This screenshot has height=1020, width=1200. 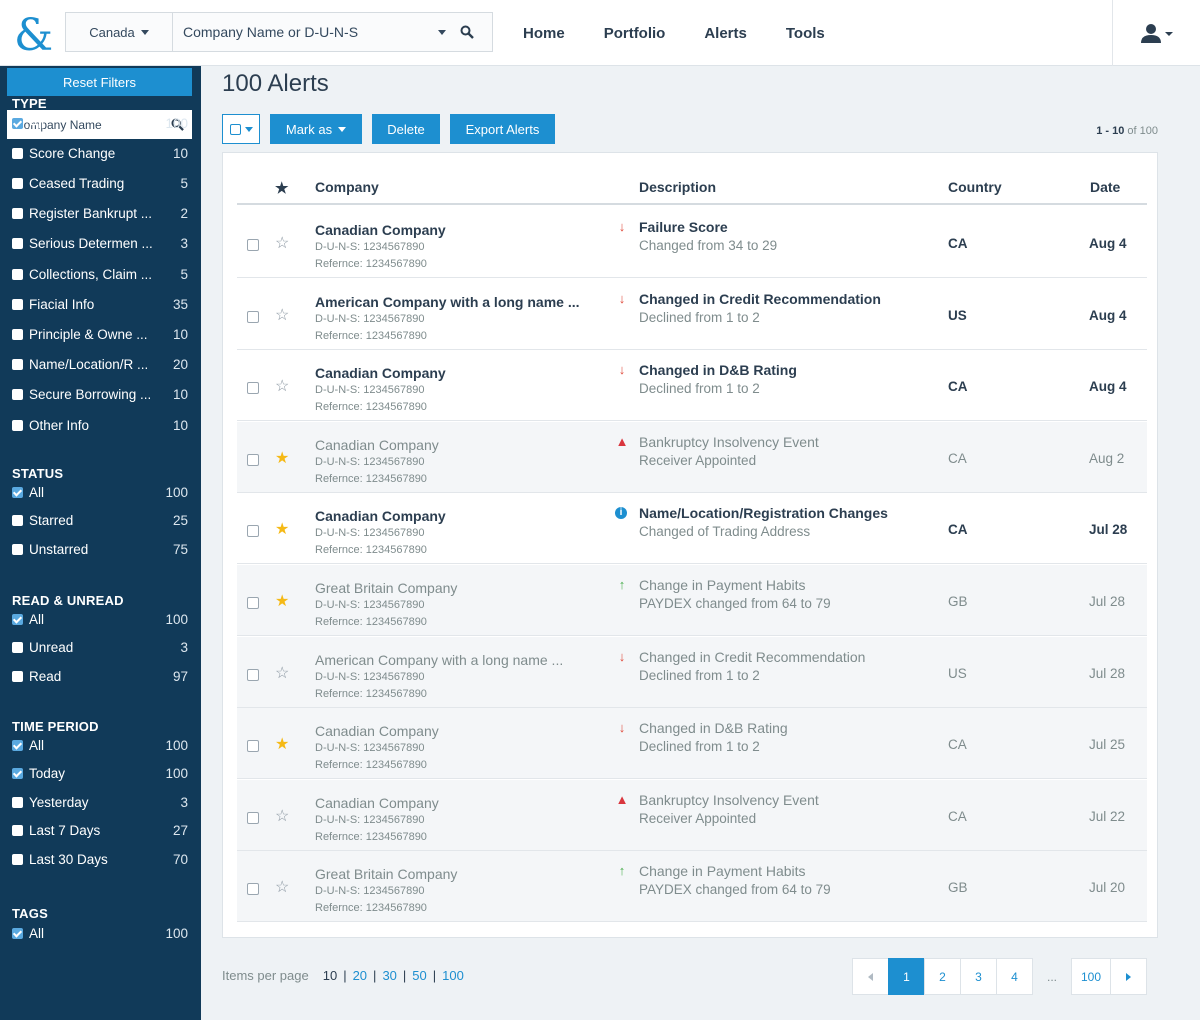 I want to click on star-column-icon: ★, so click(x=282, y=188).